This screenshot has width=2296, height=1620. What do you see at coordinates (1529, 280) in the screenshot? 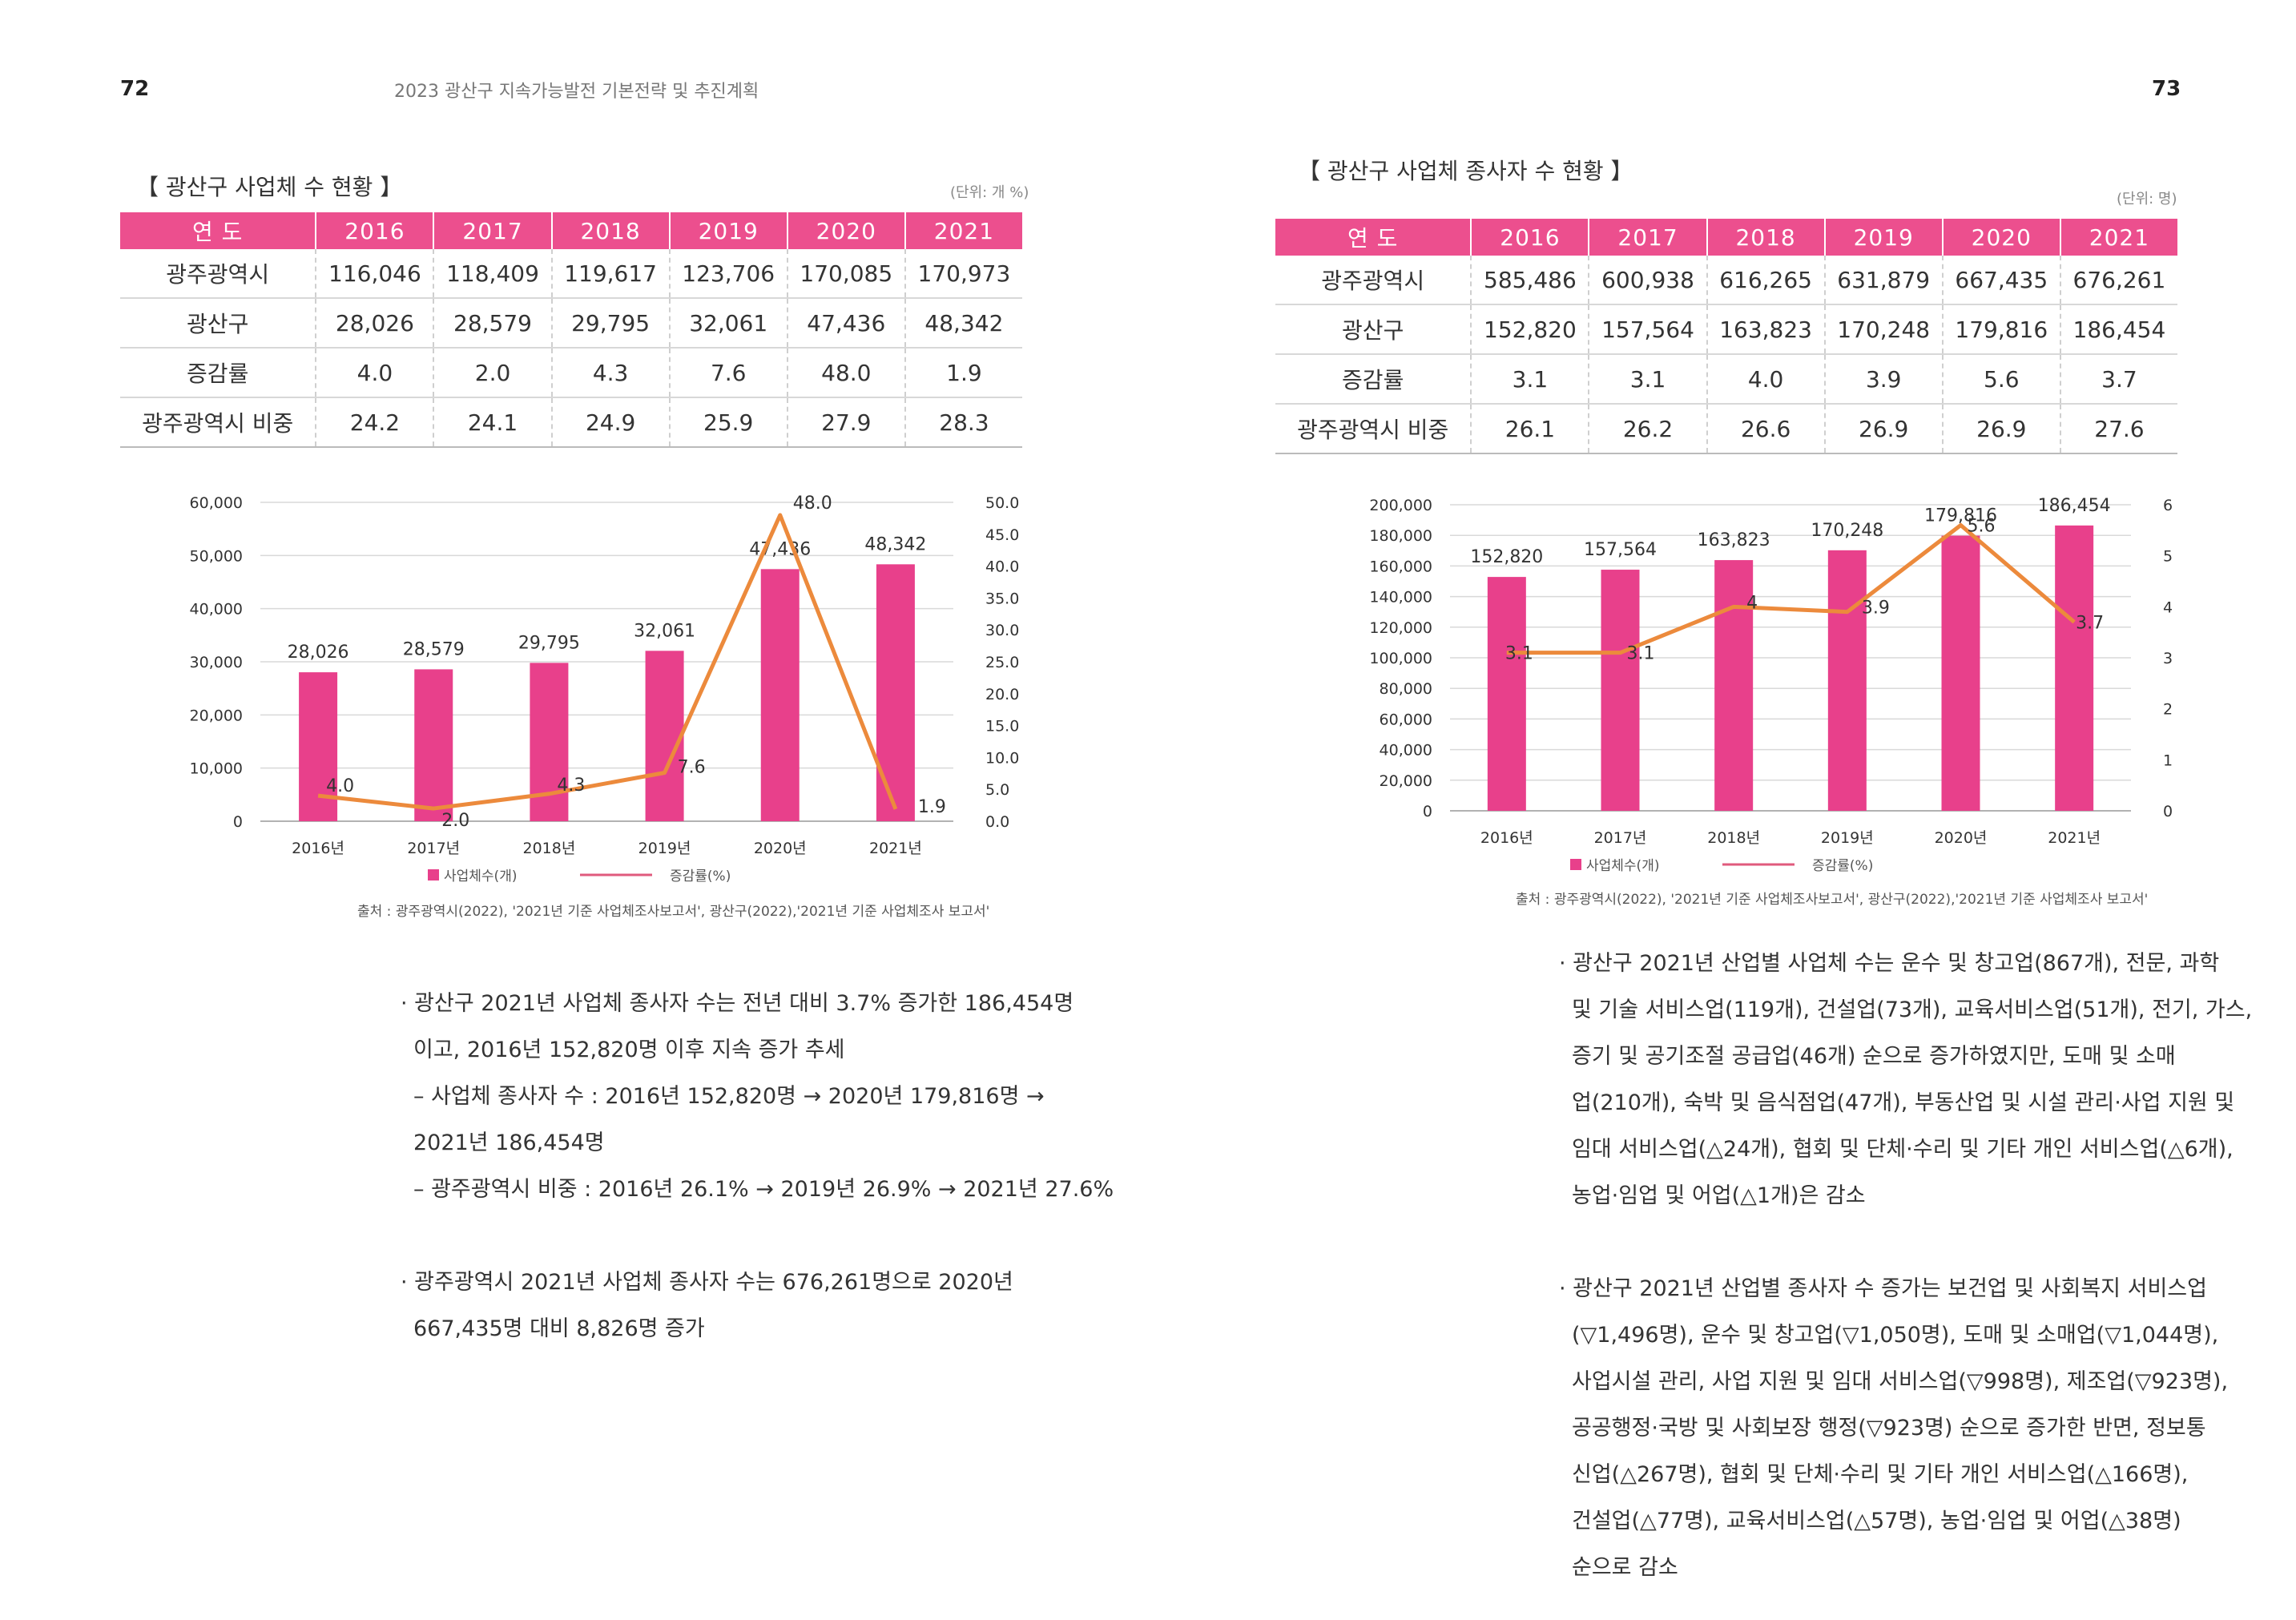
I see `table-cell: 585,486` at bounding box center [1529, 280].